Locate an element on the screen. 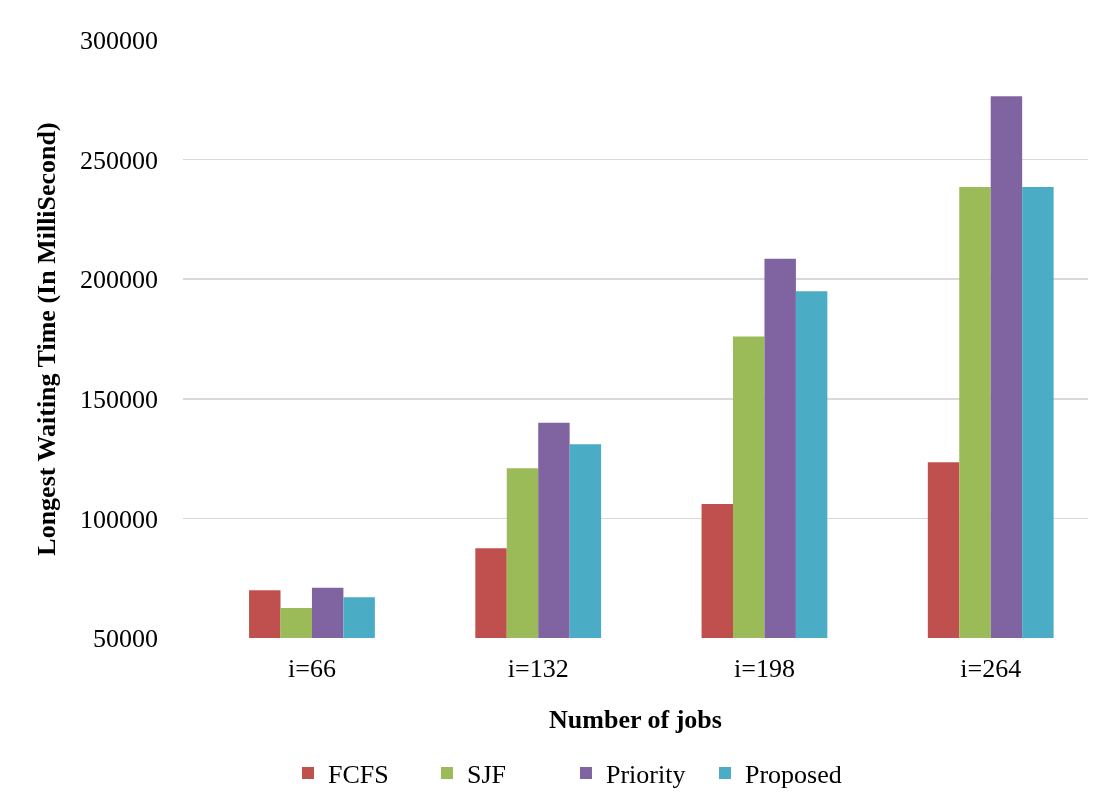 The width and height of the screenshot is (1107, 809). x-tick-label: i=264 is located at coordinates (991, 668).